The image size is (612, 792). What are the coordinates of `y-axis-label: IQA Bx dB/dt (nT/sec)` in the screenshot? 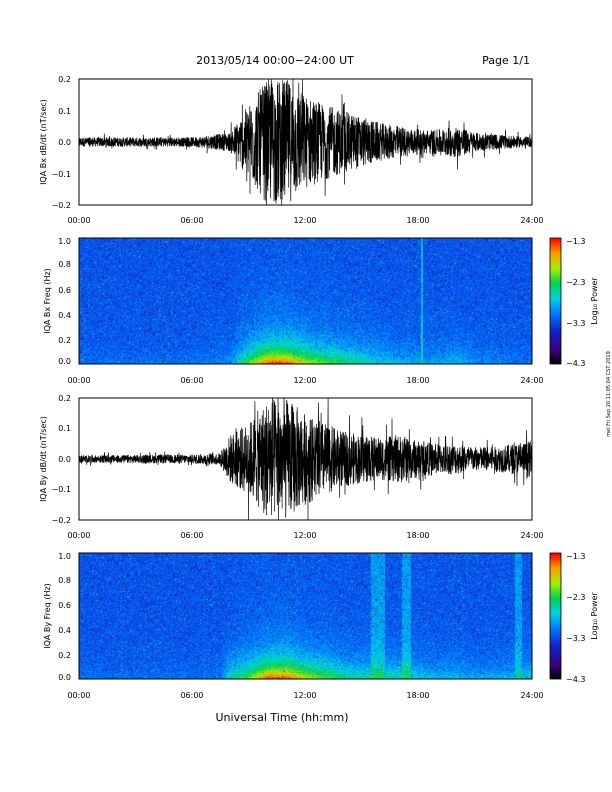 It's located at (43, 142).